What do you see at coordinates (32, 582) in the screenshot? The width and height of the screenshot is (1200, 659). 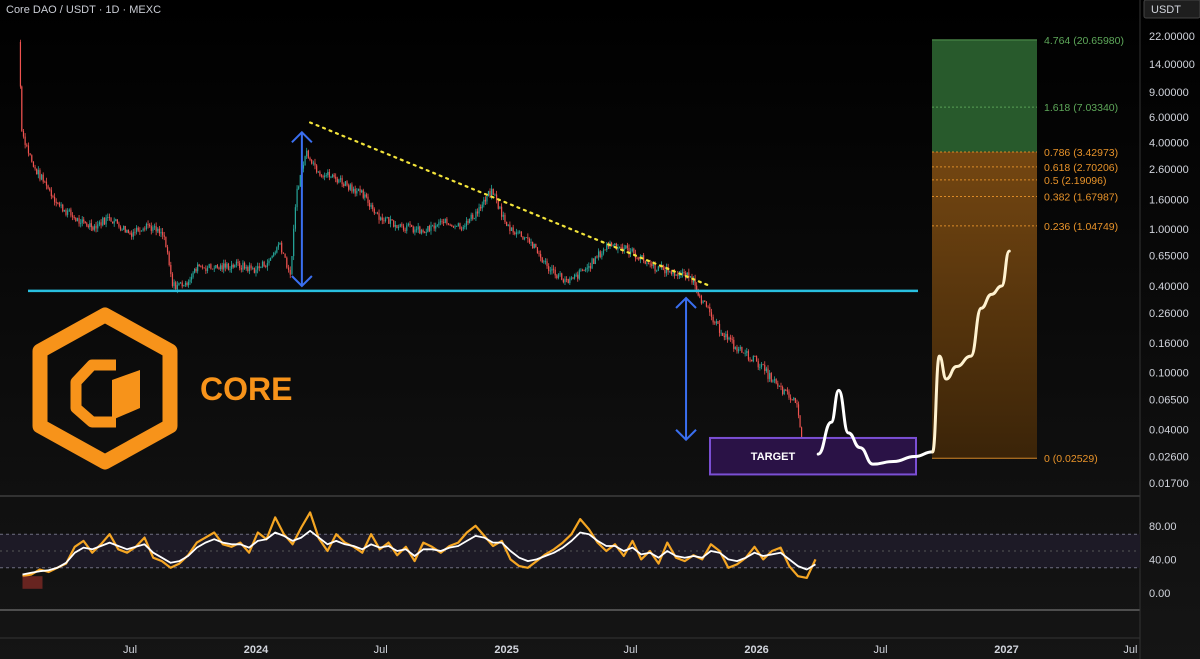 I see `osc-oversold-fill` at bounding box center [32, 582].